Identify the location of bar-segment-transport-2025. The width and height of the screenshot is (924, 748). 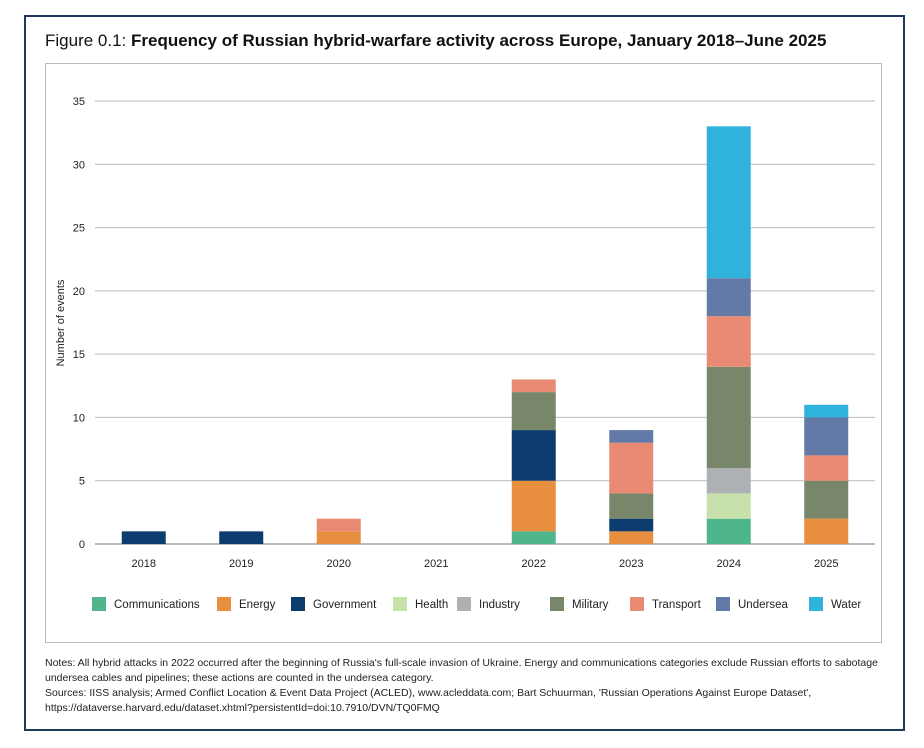
(826, 468).